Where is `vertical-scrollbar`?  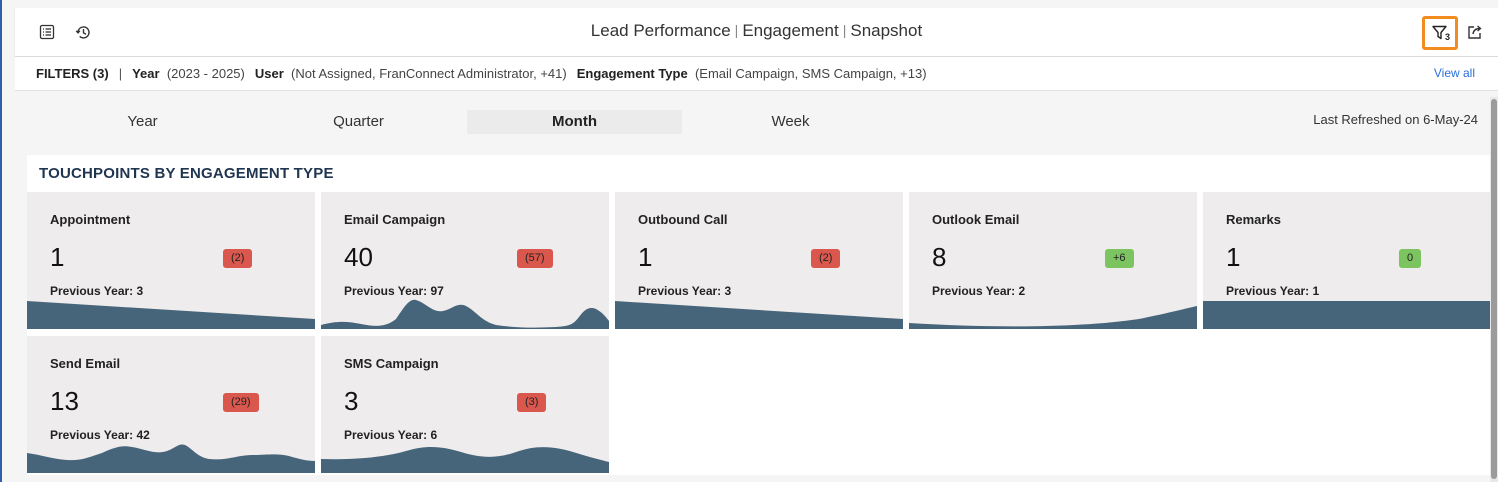
vertical-scrollbar is located at coordinates (1494, 289).